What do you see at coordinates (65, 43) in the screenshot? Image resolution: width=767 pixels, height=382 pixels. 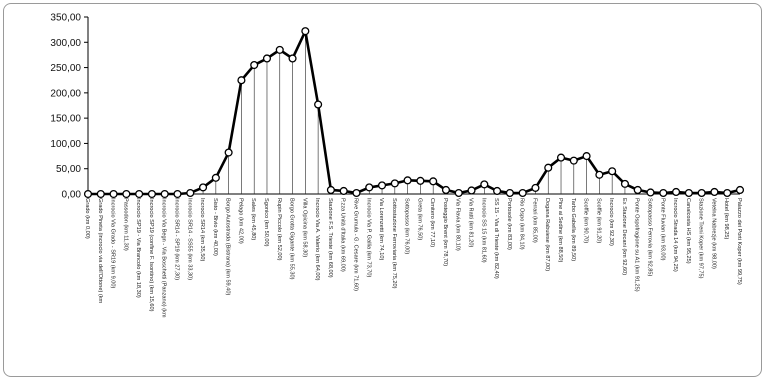 I see `y-tick-label: 300,00` at bounding box center [65, 43].